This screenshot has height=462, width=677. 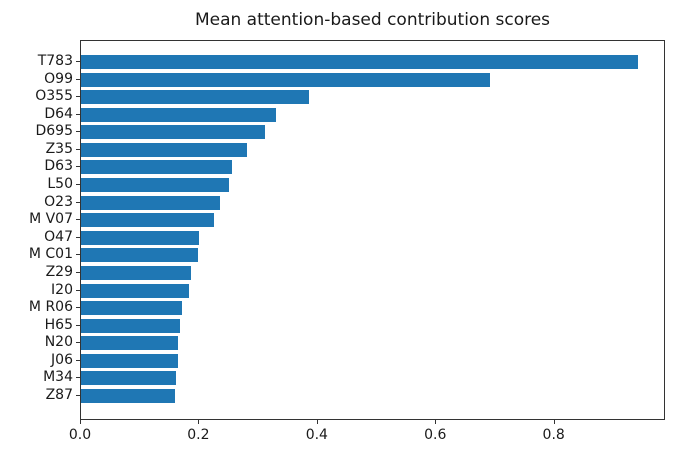 What do you see at coordinates (435, 435) in the screenshot?
I see `x-tick-label: 0.6` at bounding box center [435, 435].